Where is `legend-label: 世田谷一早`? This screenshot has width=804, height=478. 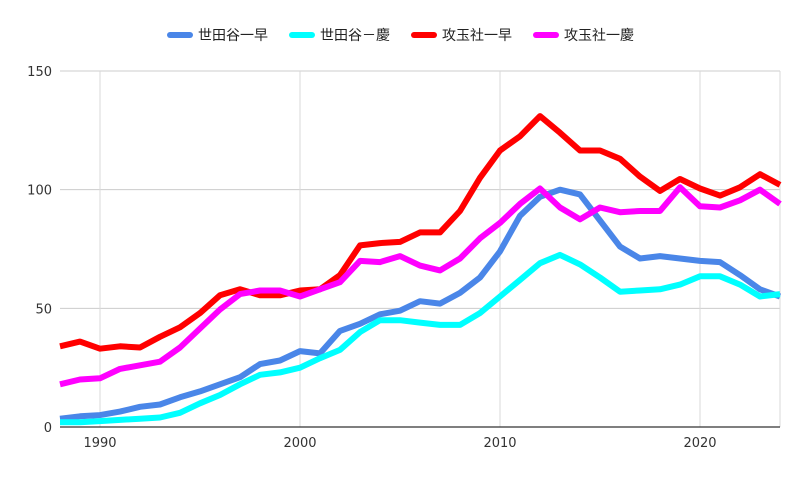 legend-label: 世田谷一早 is located at coordinates (233, 36).